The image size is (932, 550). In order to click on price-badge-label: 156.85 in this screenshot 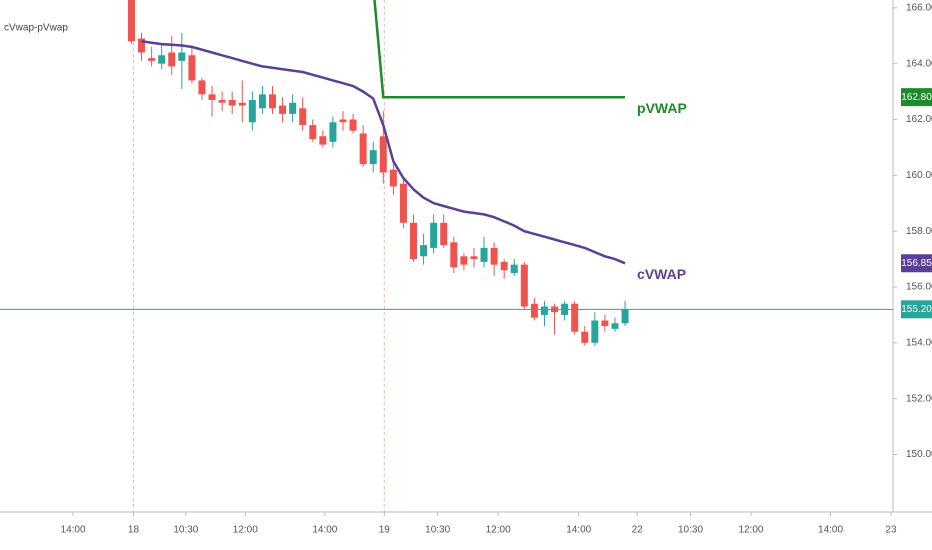, I will do `click(916, 263)`.